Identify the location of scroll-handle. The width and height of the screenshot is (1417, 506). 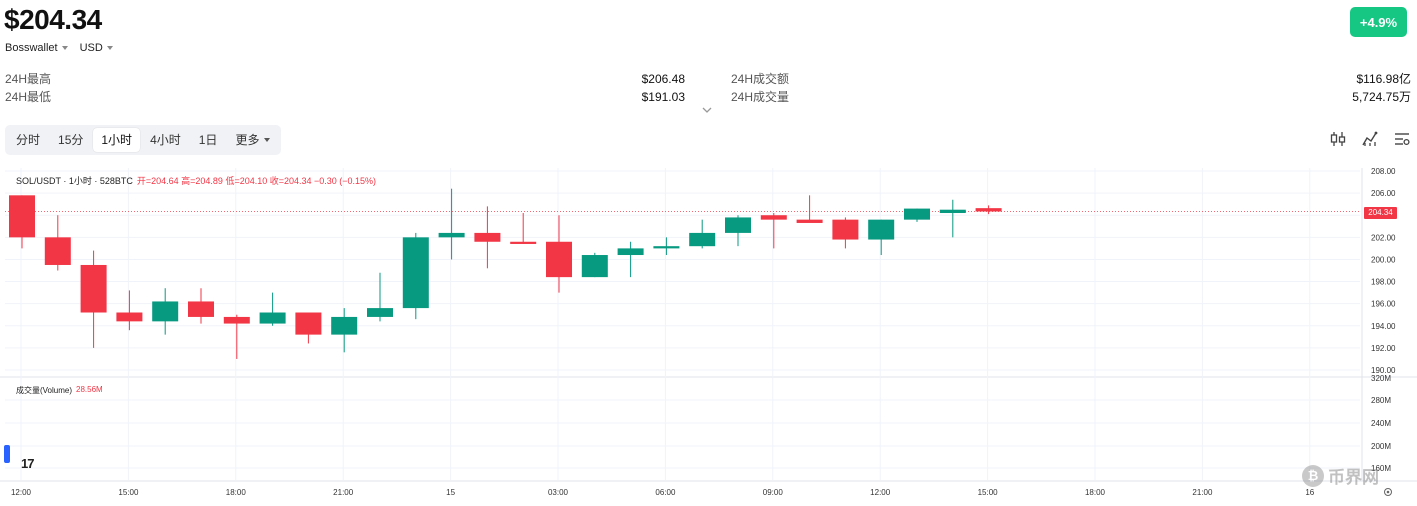
(7, 454).